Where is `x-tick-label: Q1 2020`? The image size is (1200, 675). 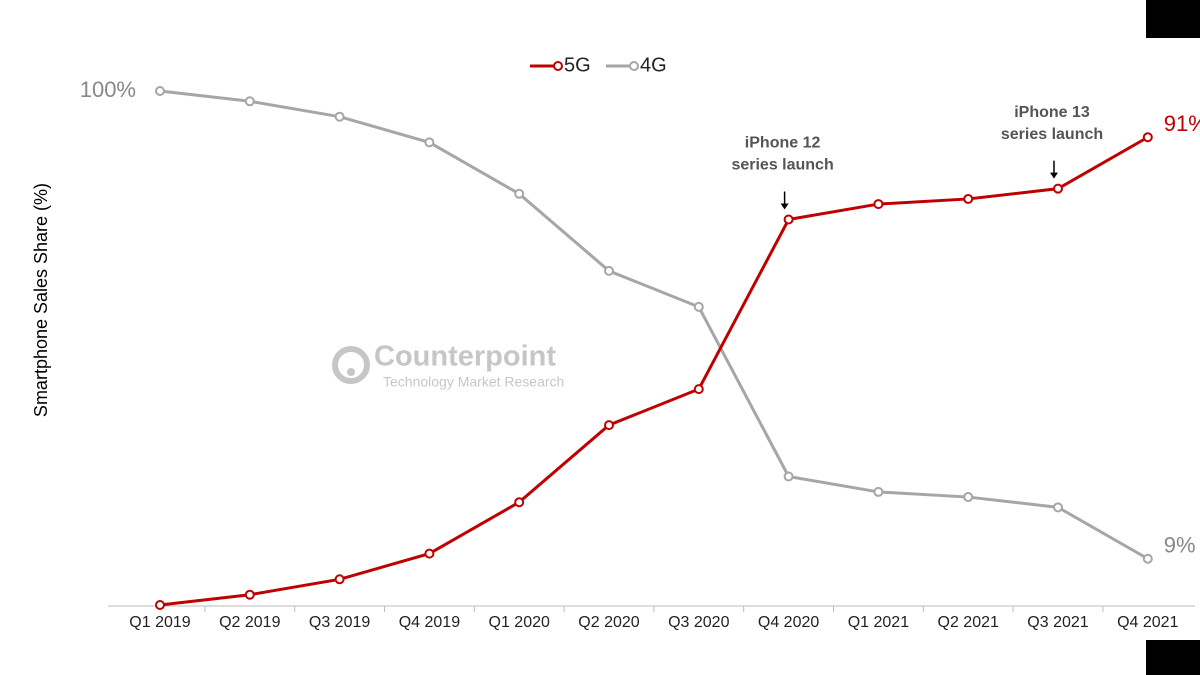 x-tick-label: Q1 2020 is located at coordinates (519, 622).